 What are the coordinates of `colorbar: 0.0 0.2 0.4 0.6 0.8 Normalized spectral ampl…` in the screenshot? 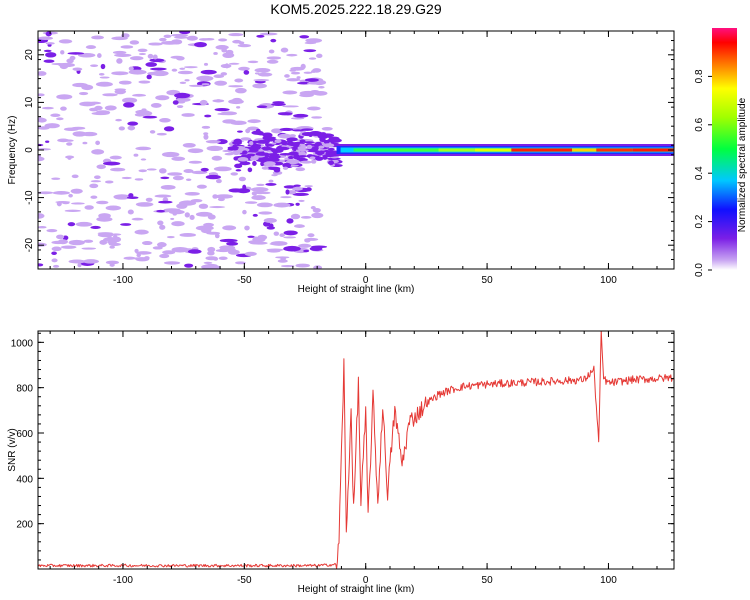 It's located at (721, 152).